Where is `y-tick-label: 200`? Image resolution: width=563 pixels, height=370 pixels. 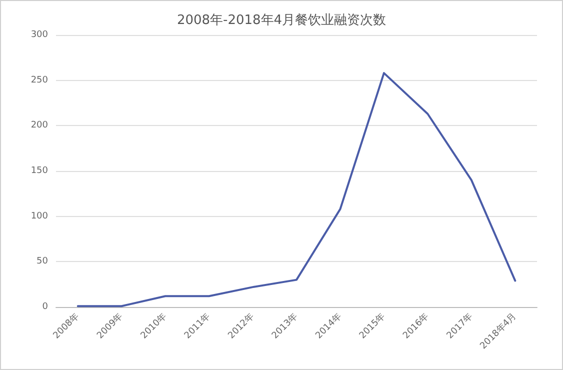 y-tick-label: 200 is located at coordinates (39, 125).